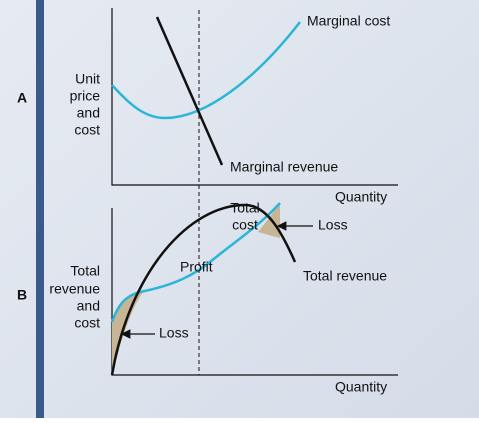 This screenshot has height=423, width=479. What do you see at coordinates (196, 267) in the screenshot?
I see `annotation: Profit` at bounding box center [196, 267].